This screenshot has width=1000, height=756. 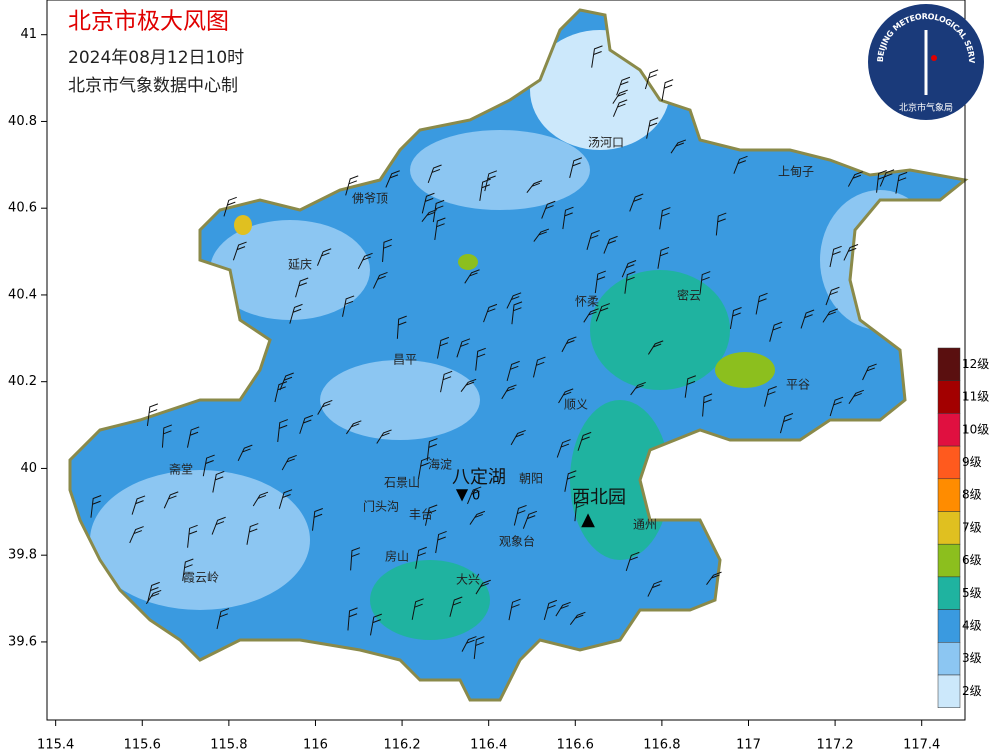 What do you see at coordinates (531, 479) in the screenshot?
I see `place: 朝阳` at bounding box center [531, 479].